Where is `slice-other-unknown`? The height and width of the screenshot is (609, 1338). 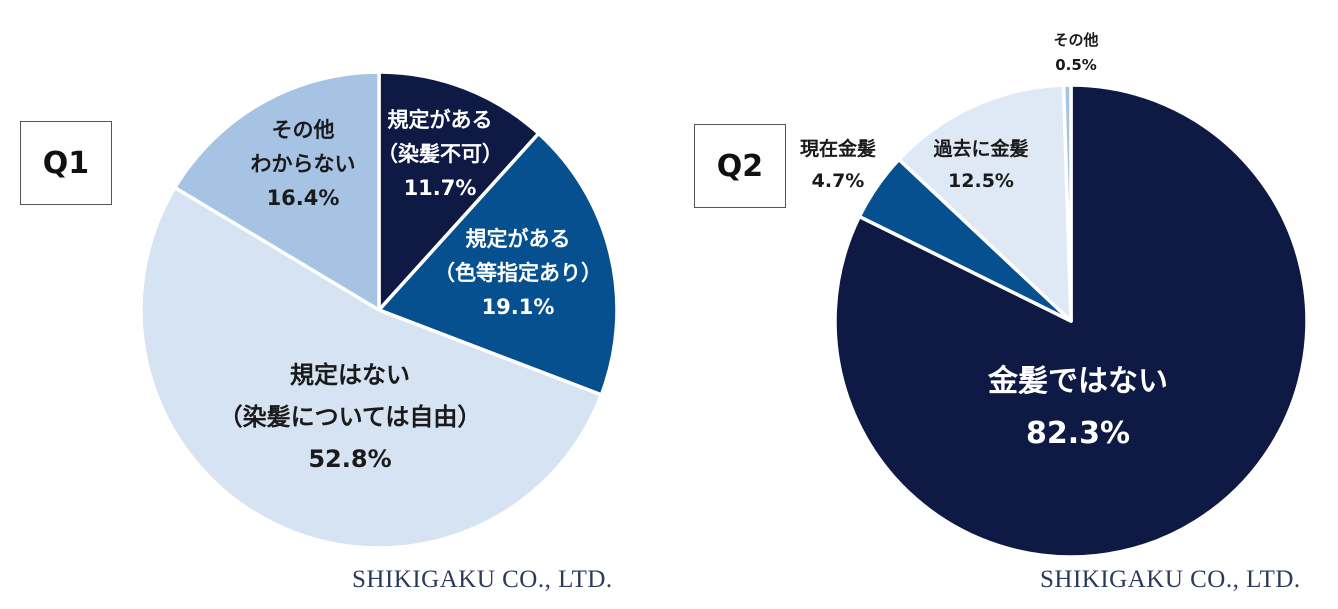
slice-other-unknown is located at coordinates (277, 191).